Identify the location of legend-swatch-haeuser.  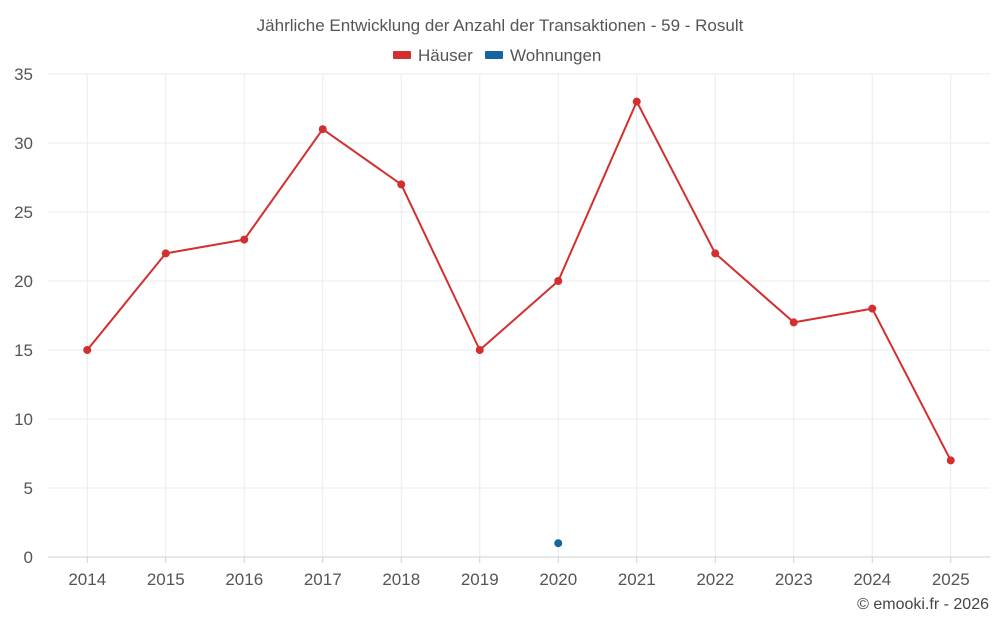
(402, 55).